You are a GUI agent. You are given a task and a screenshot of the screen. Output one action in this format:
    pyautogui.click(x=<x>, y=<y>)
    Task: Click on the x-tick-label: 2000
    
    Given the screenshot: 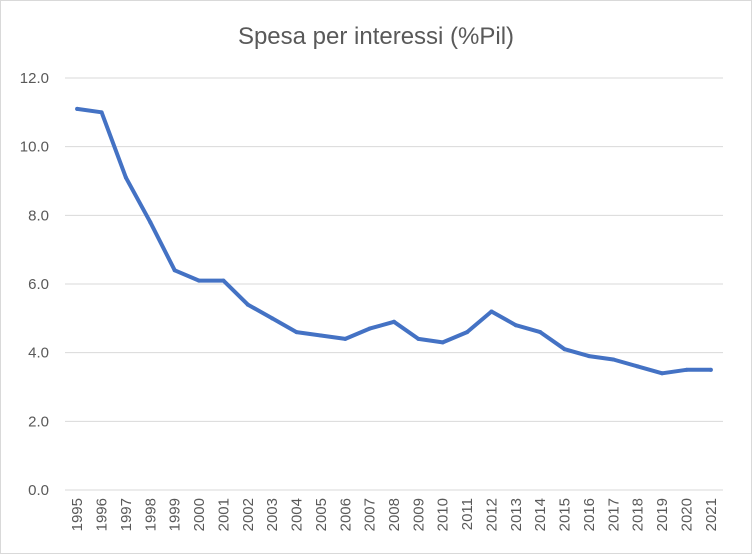 What is the action you would take?
    pyautogui.click(x=199, y=514)
    